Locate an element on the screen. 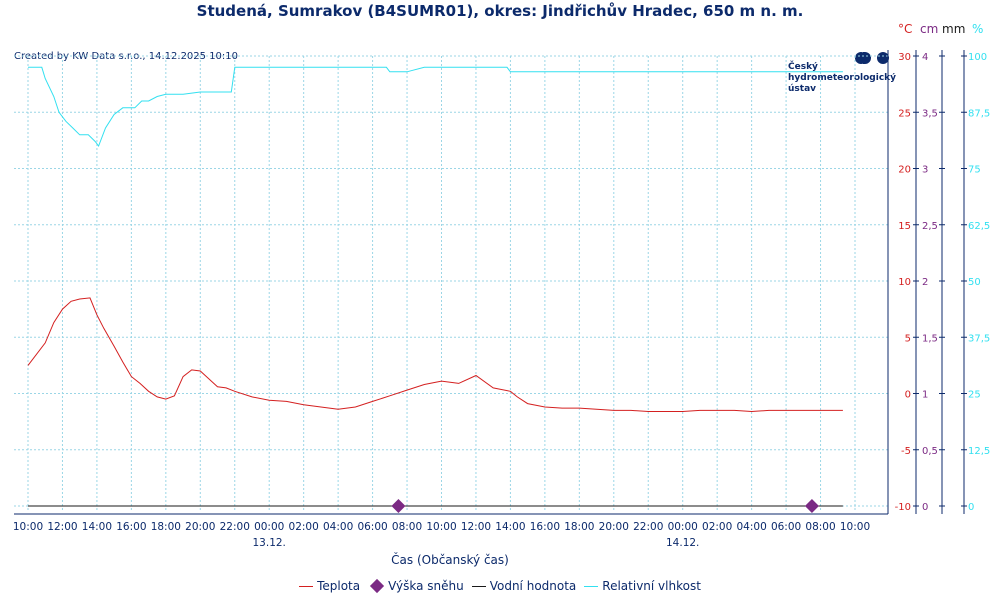  humidity-tick-label: 37,5 is located at coordinates (979, 338).